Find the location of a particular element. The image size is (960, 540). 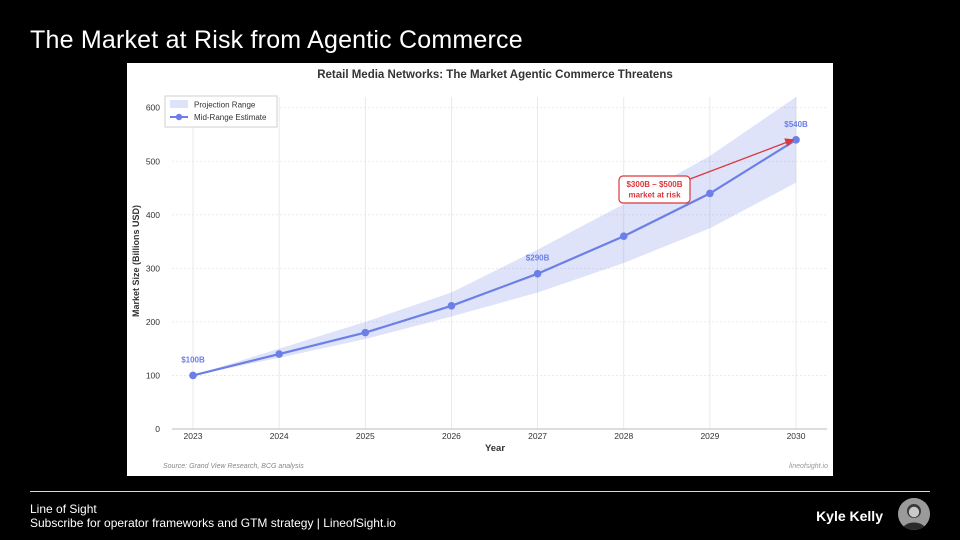

x-tick-label: 2023 is located at coordinates (193, 436).